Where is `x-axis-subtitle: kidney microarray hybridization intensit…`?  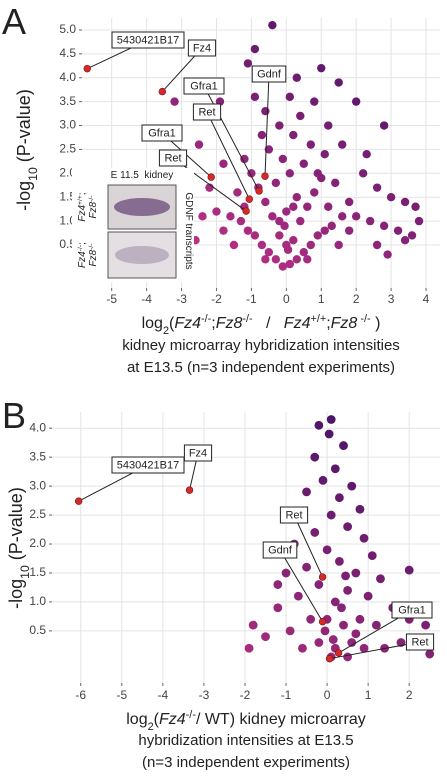
x-axis-subtitle: kidney microarray hybridization intensit… is located at coordinates (261, 345).